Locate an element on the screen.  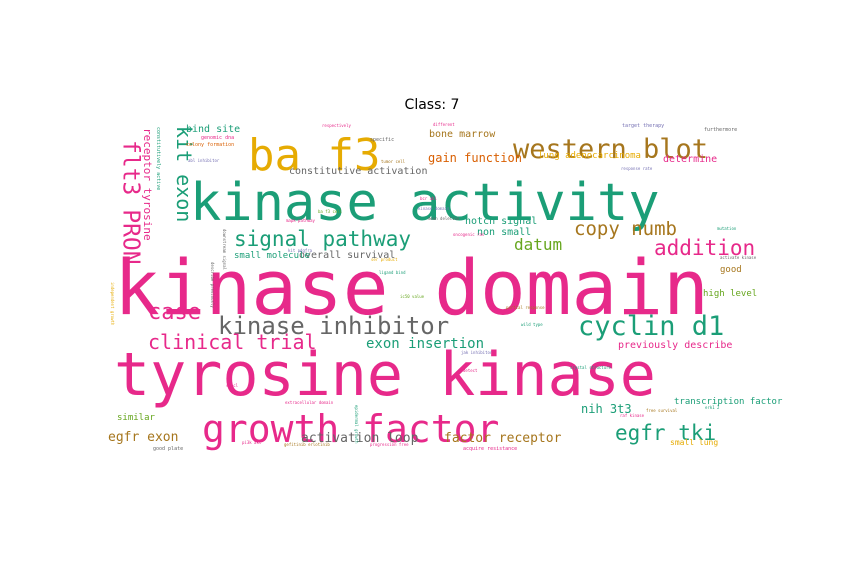
word-gefitinib-erlotinib: gefitinib erlotinib is located at coordinates (307, 444).